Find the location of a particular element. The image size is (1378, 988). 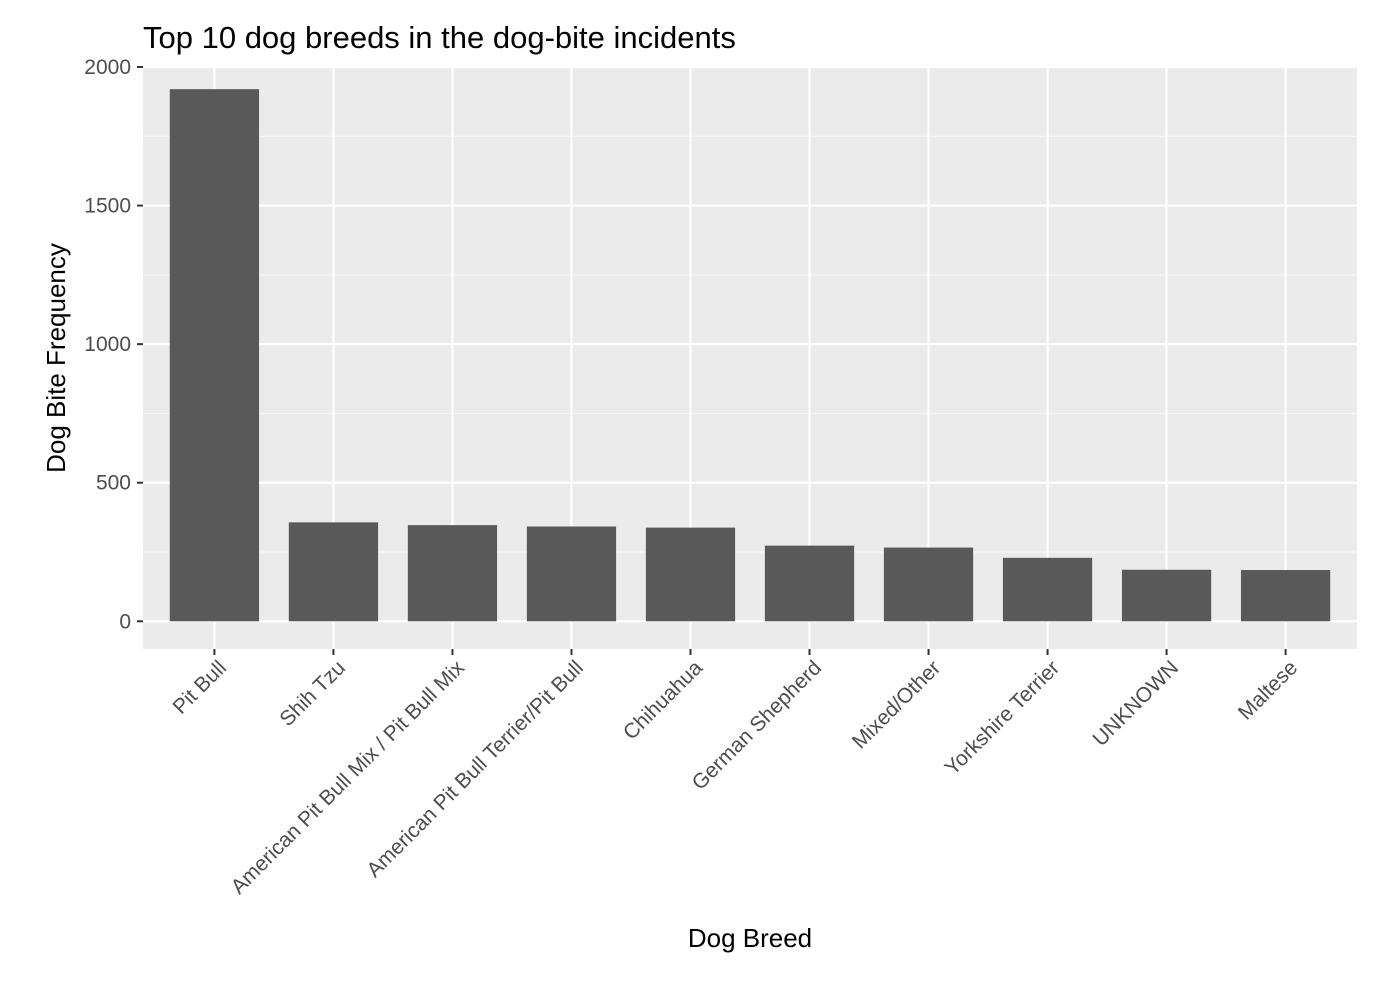

x-tick-label: German Shepherd is located at coordinates (757, 725).